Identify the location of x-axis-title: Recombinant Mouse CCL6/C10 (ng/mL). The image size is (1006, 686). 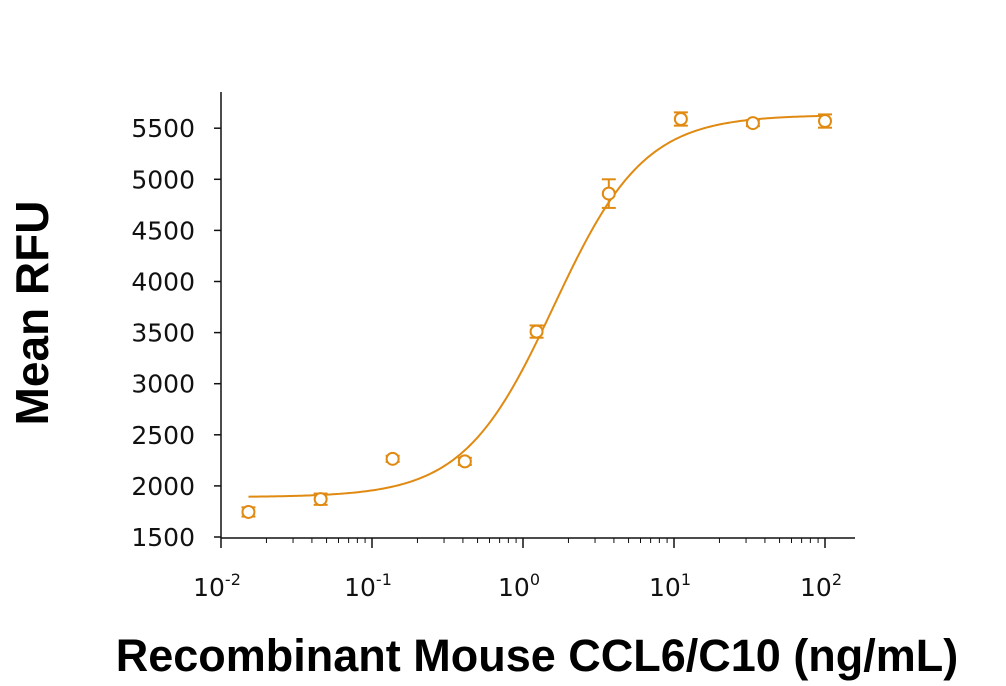
(537, 655).